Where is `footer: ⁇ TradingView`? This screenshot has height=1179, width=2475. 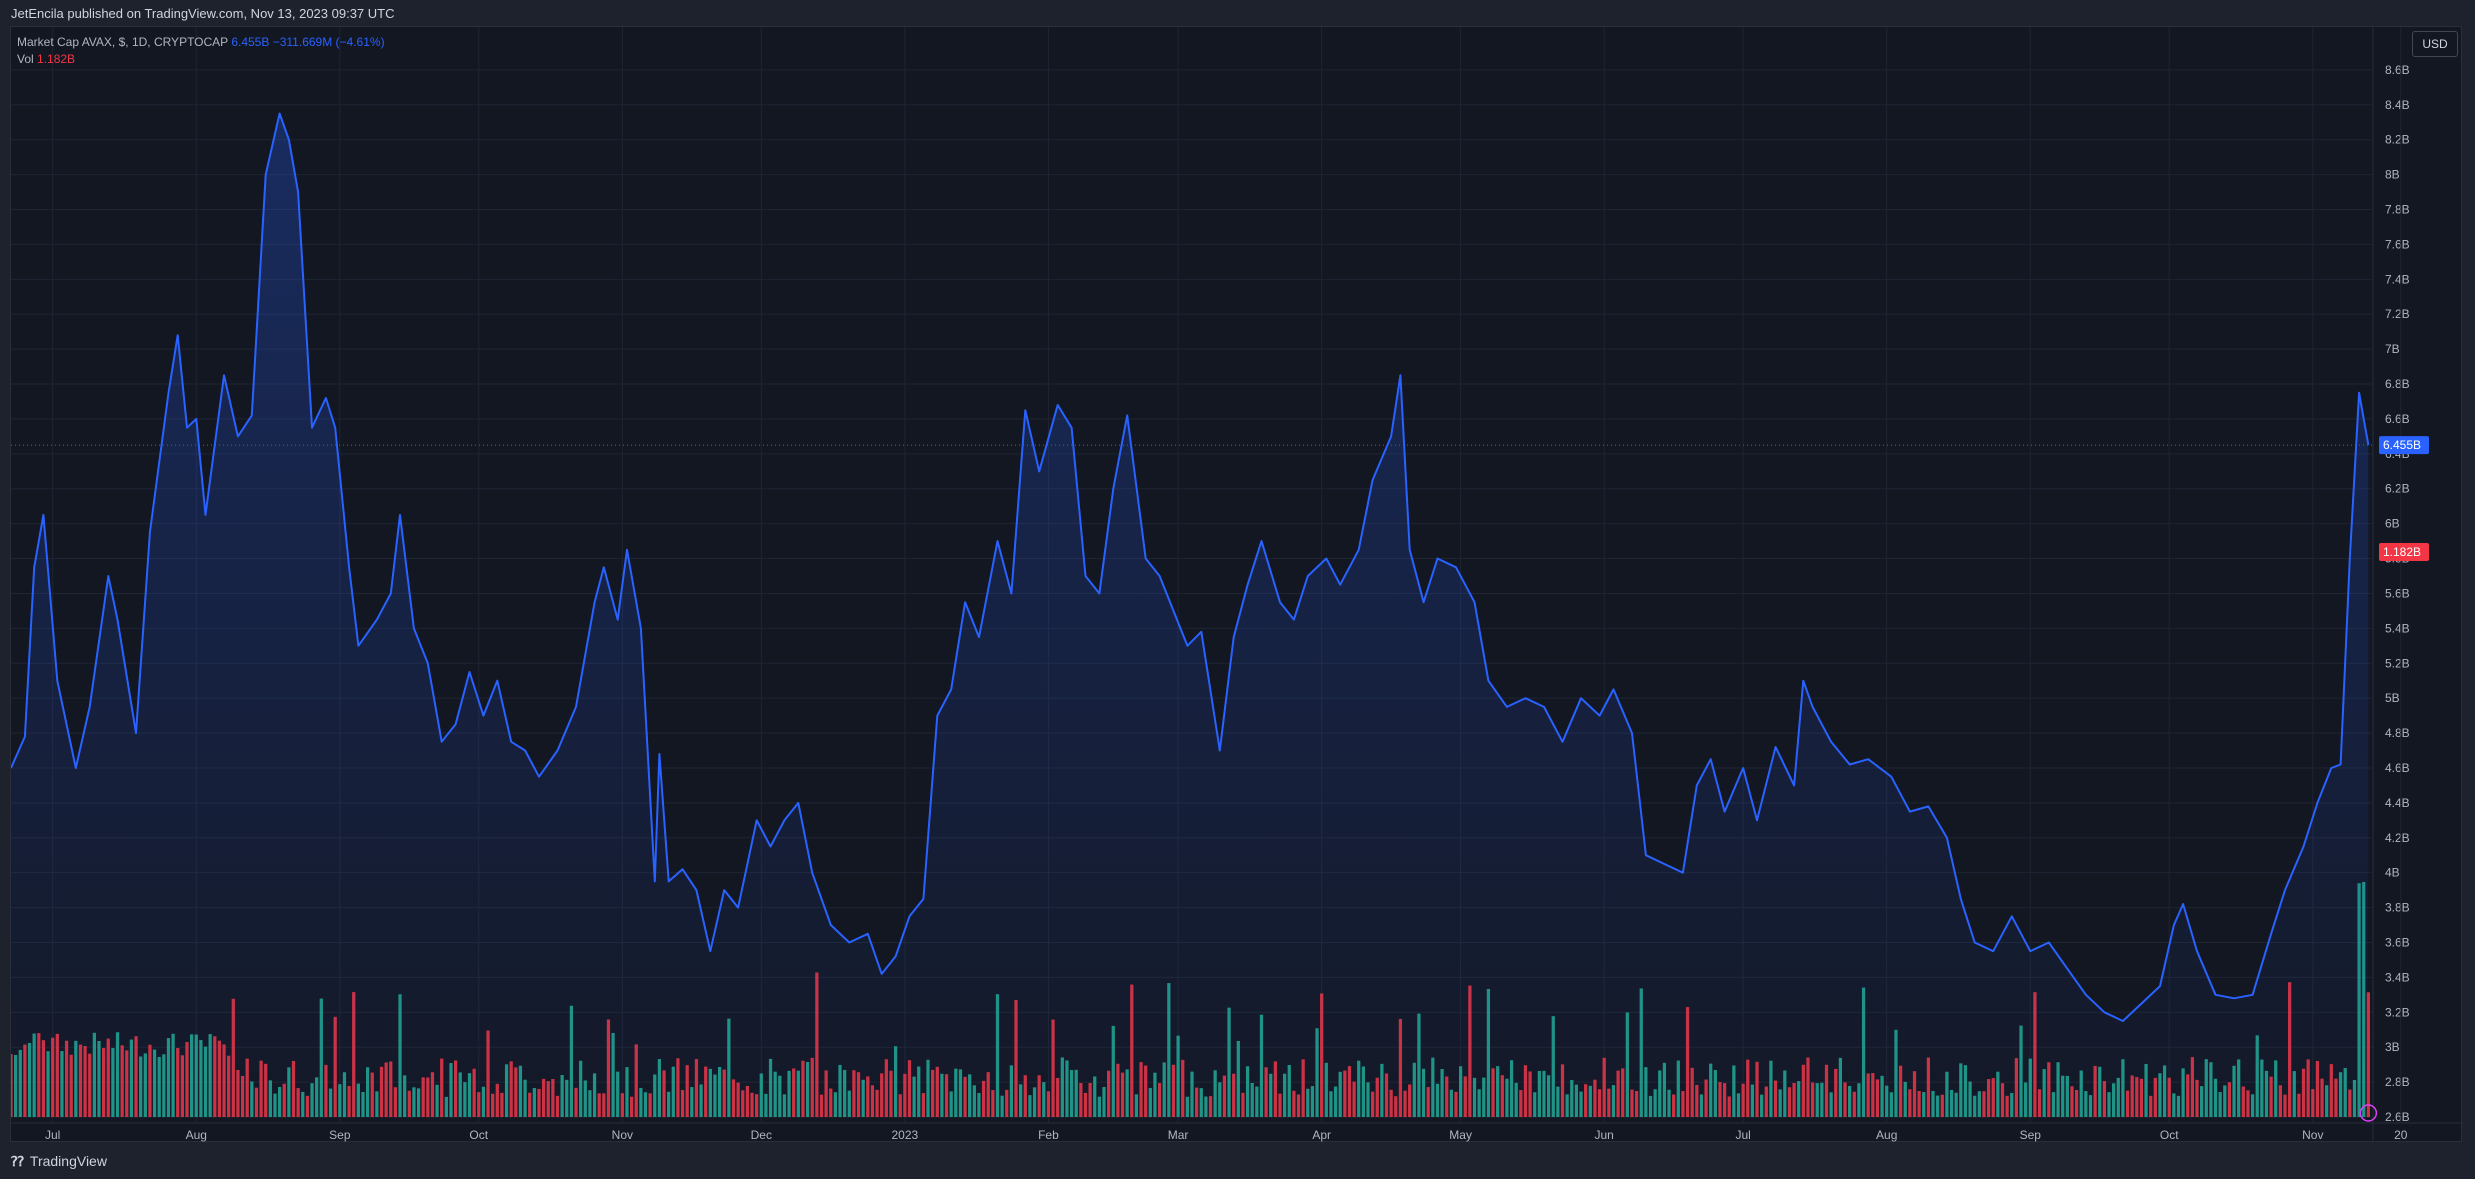
footer: ⁇ TradingView is located at coordinates (1237, 1160).